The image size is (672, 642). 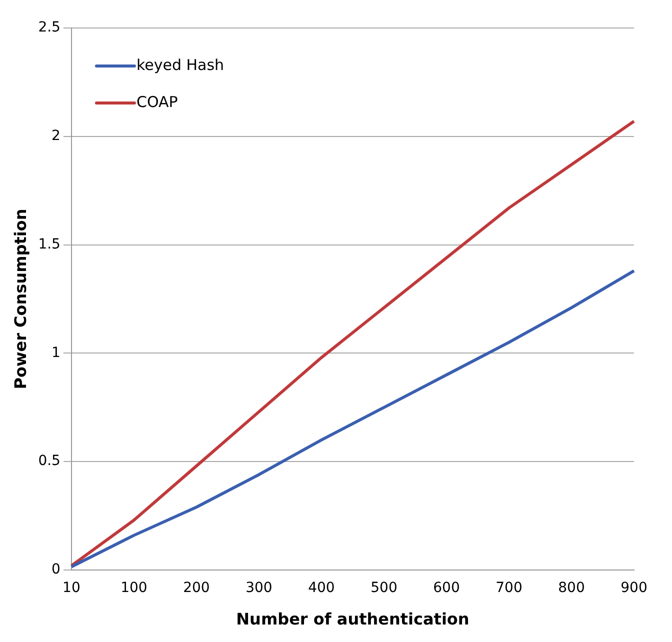 I want to click on x-tick-label: 400, so click(x=321, y=588).